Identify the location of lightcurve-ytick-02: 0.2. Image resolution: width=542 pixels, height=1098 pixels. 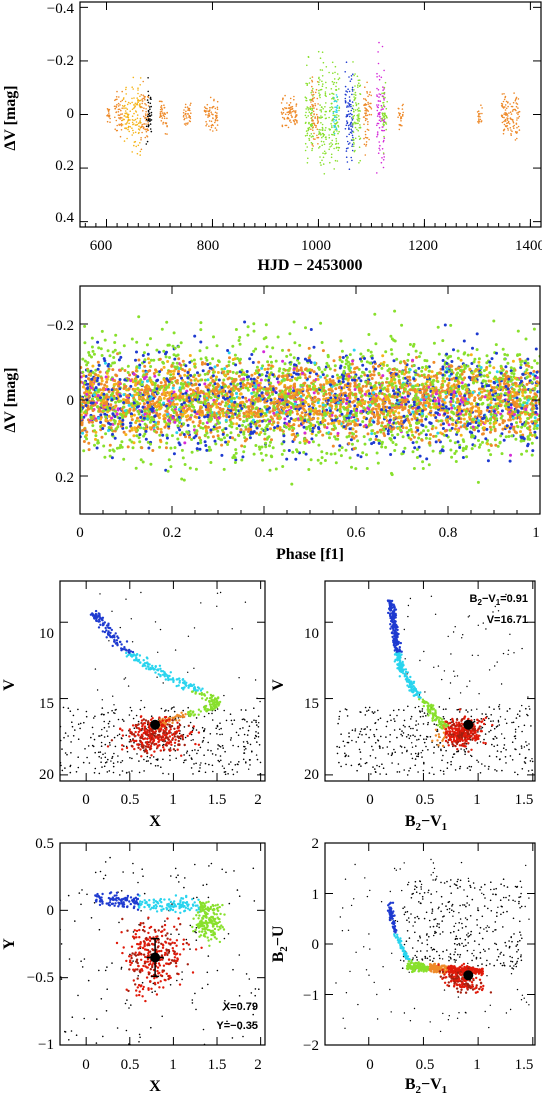
(64, 166).